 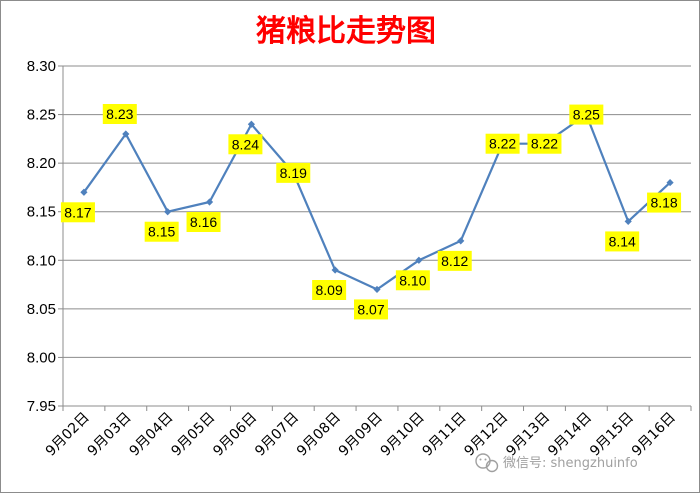 What do you see at coordinates (319, 435) in the screenshot?
I see `x-tick-label: 9月08日` at bounding box center [319, 435].